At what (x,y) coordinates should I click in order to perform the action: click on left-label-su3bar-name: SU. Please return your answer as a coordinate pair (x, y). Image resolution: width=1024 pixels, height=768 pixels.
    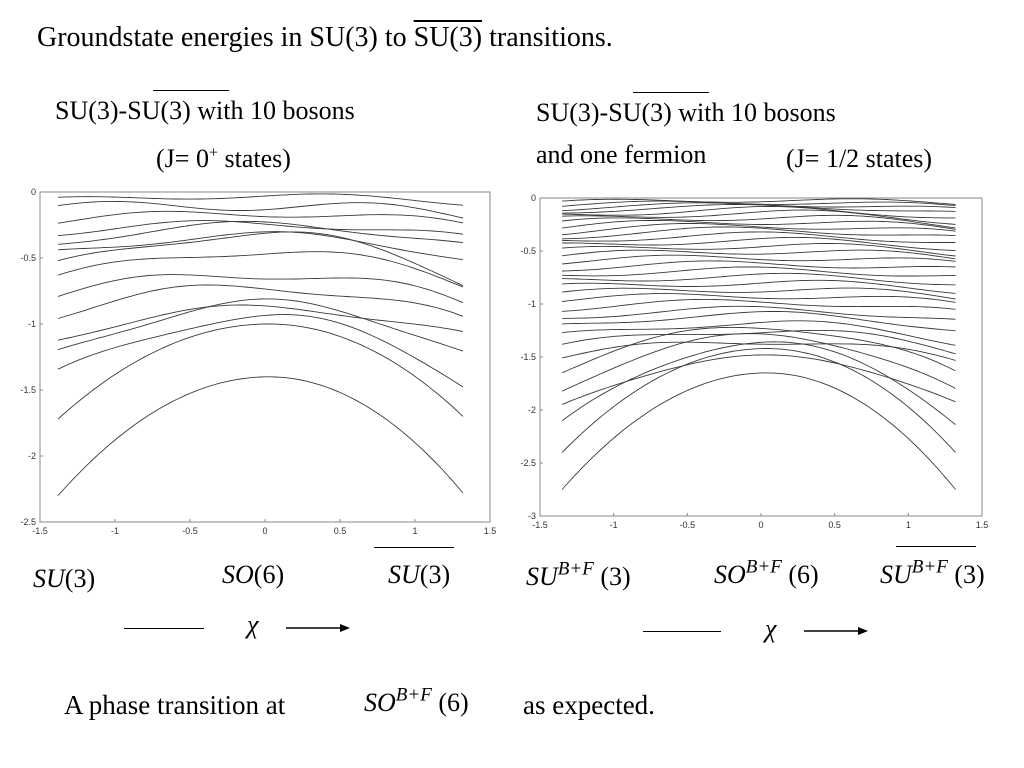
    Looking at the image, I should click on (404, 574).